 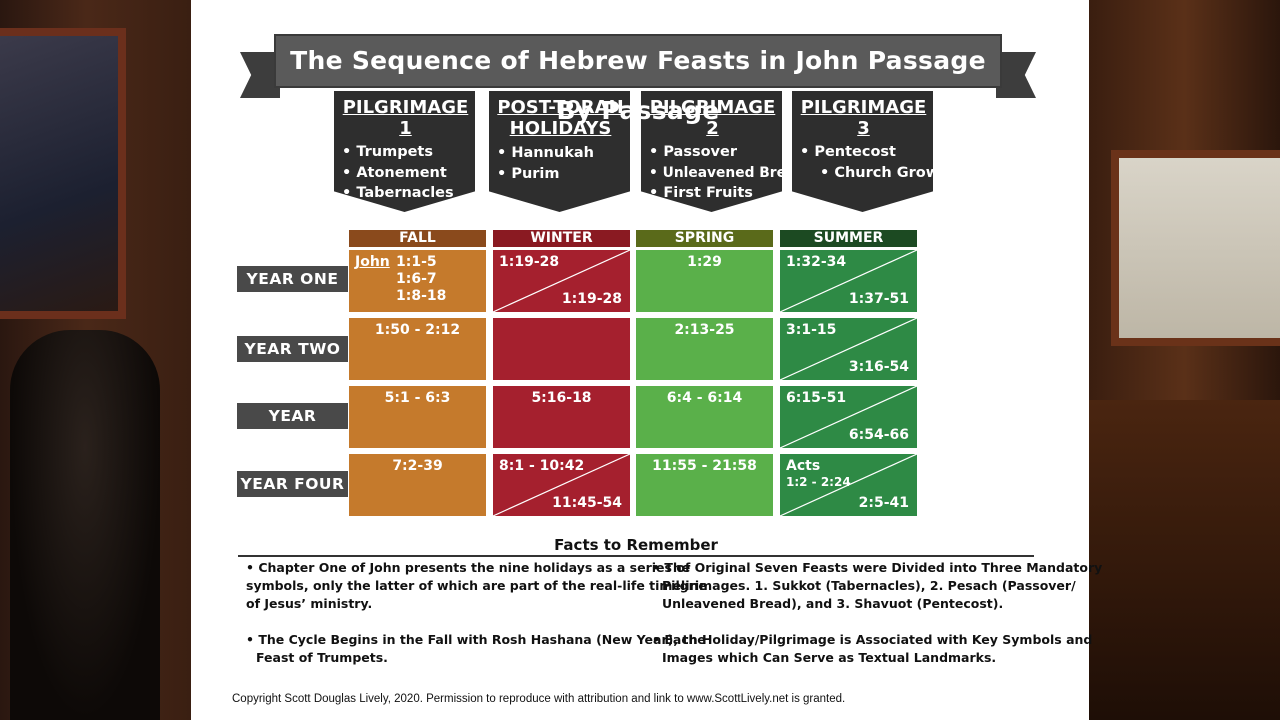 What do you see at coordinates (1184, 560) in the screenshot?
I see `desk-silhouette` at bounding box center [1184, 560].